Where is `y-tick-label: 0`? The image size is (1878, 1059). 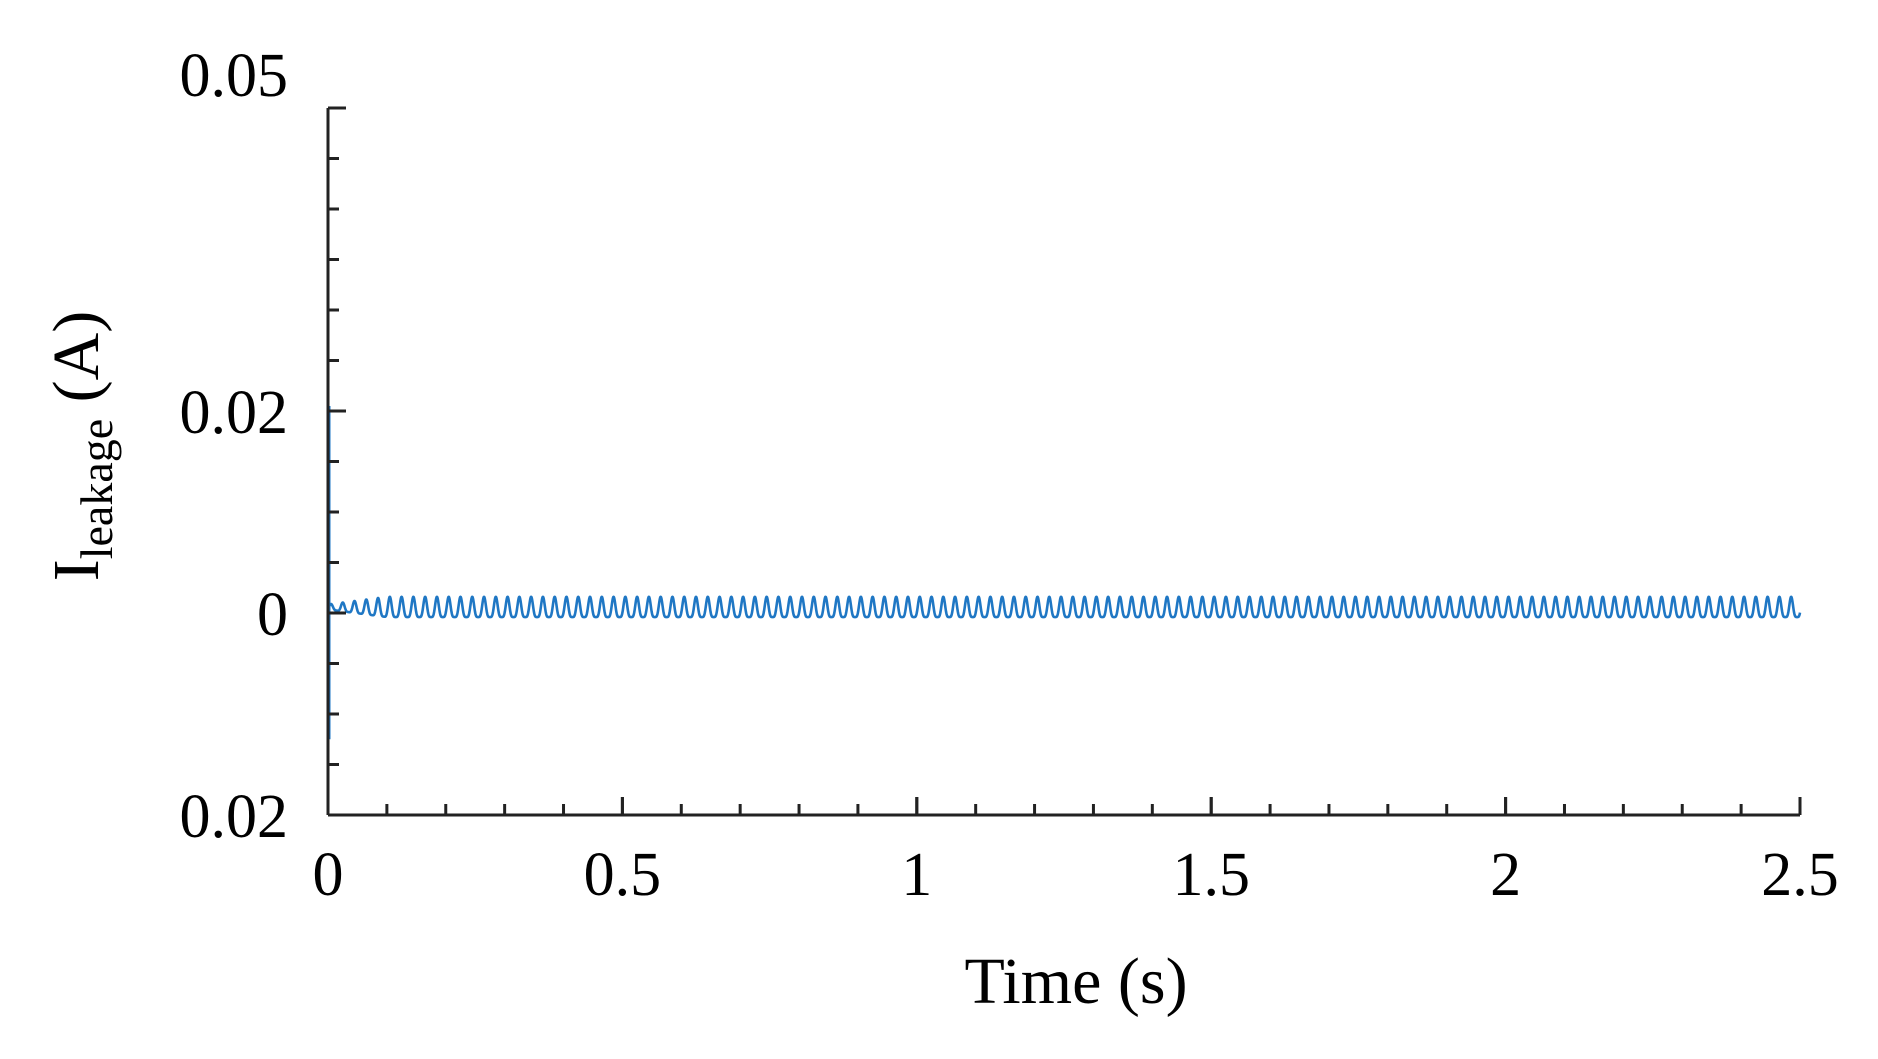 y-tick-label: 0 is located at coordinates (272, 615).